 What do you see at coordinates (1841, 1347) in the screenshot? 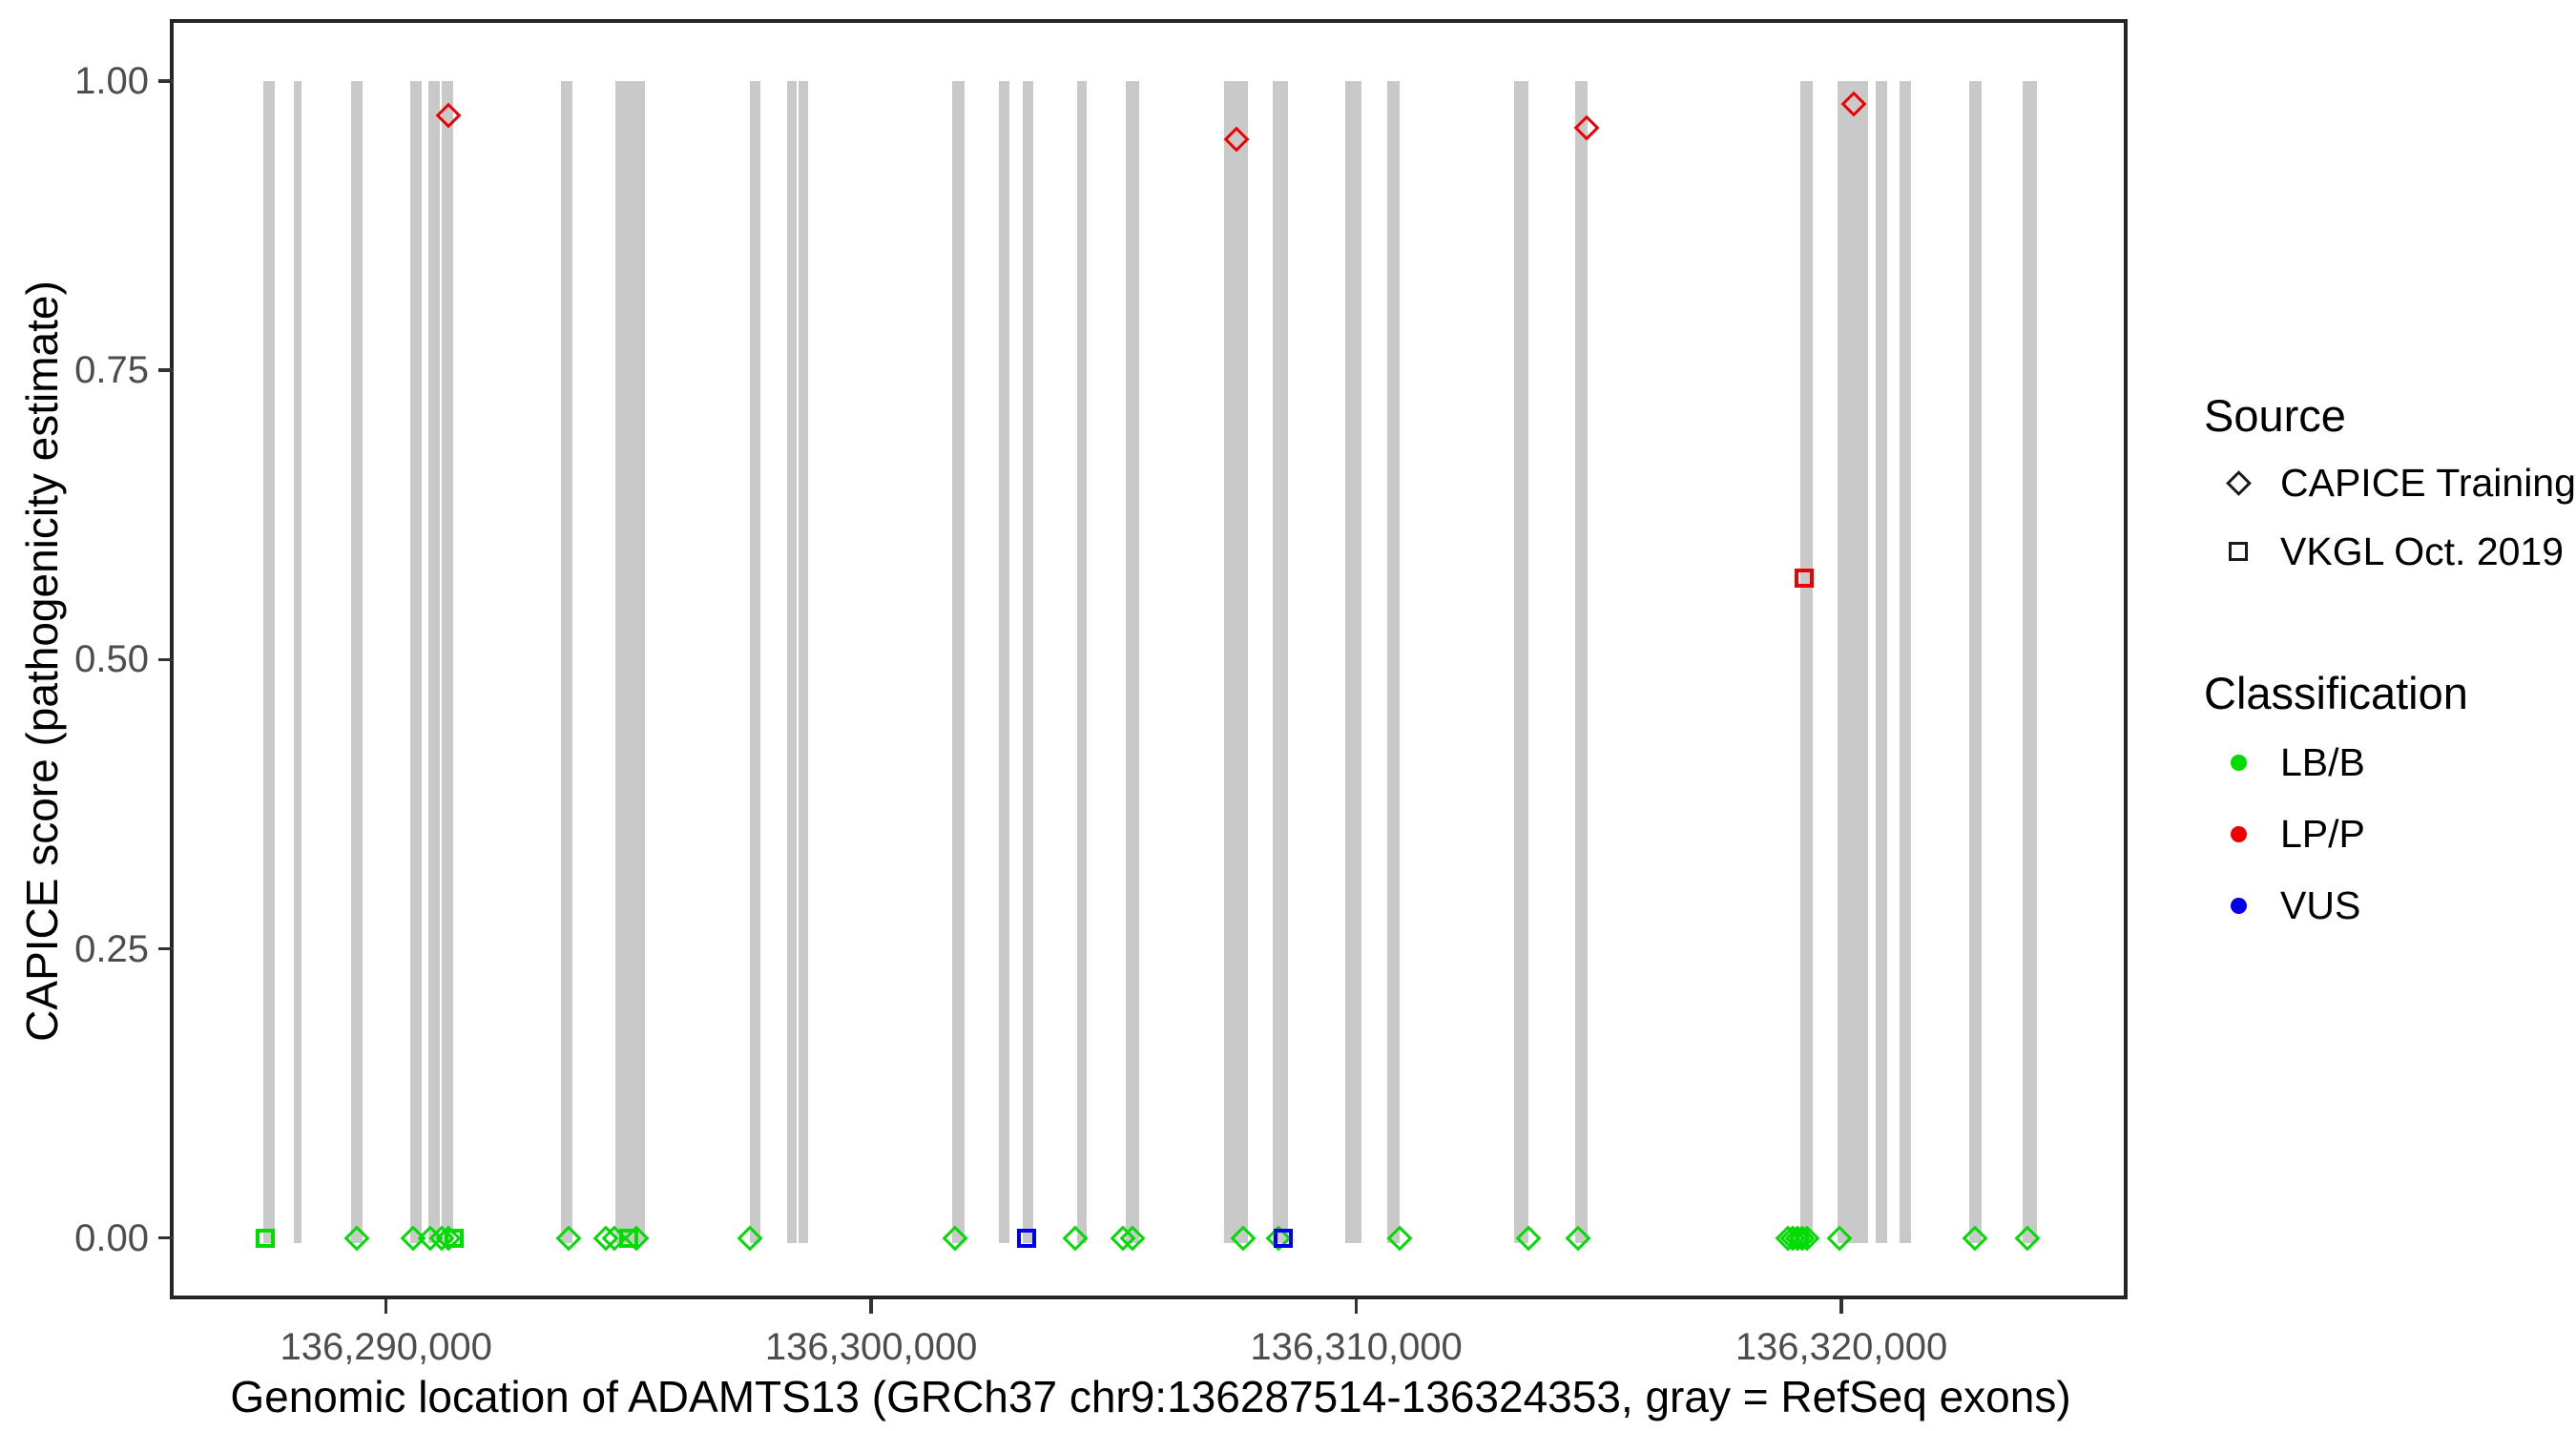
I see `x-tick-label: 136,320,000` at bounding box center [1841, 1347].